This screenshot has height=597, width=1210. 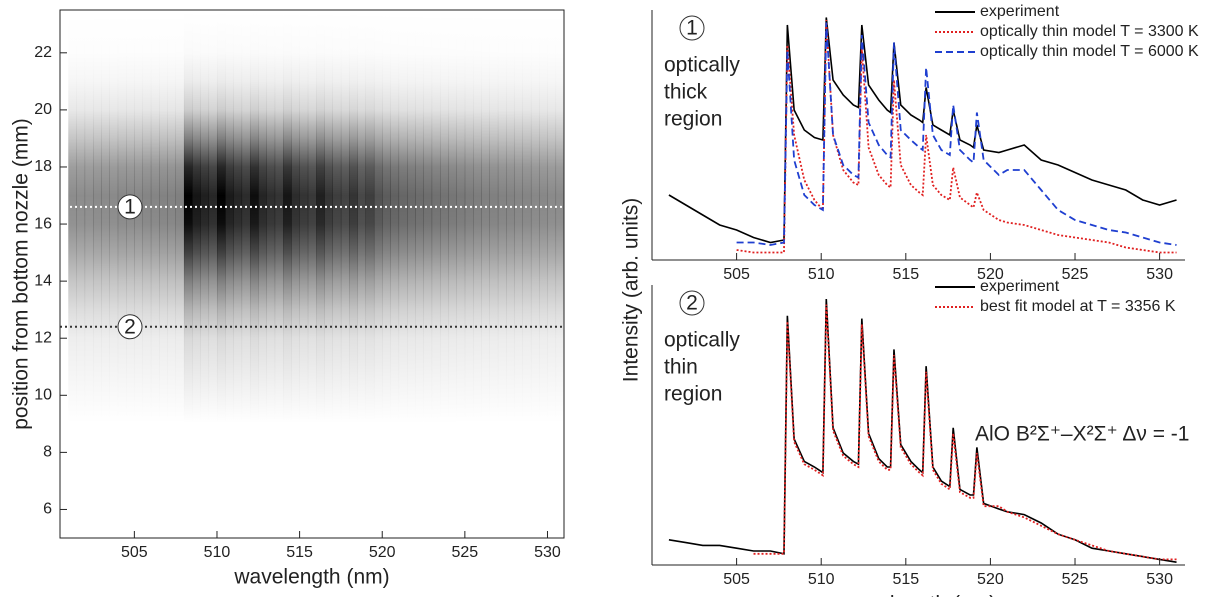 What do you see at coordinates (1078, 306) in the screenshot?
I see `legend-label: best fit model at T = 3356 K` at bounding box center [1078, 306].